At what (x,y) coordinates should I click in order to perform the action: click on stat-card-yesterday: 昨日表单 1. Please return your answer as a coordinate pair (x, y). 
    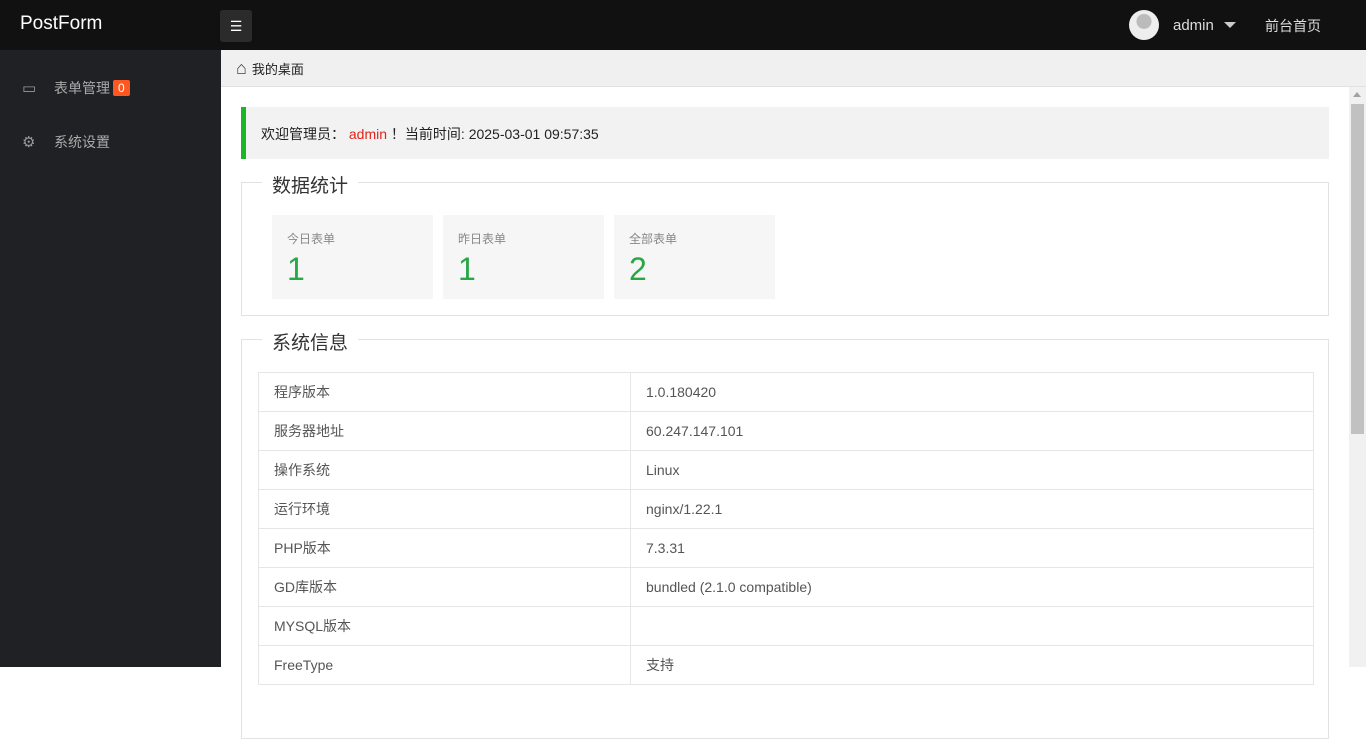
    Looking at the image, I should click on (523, 257).